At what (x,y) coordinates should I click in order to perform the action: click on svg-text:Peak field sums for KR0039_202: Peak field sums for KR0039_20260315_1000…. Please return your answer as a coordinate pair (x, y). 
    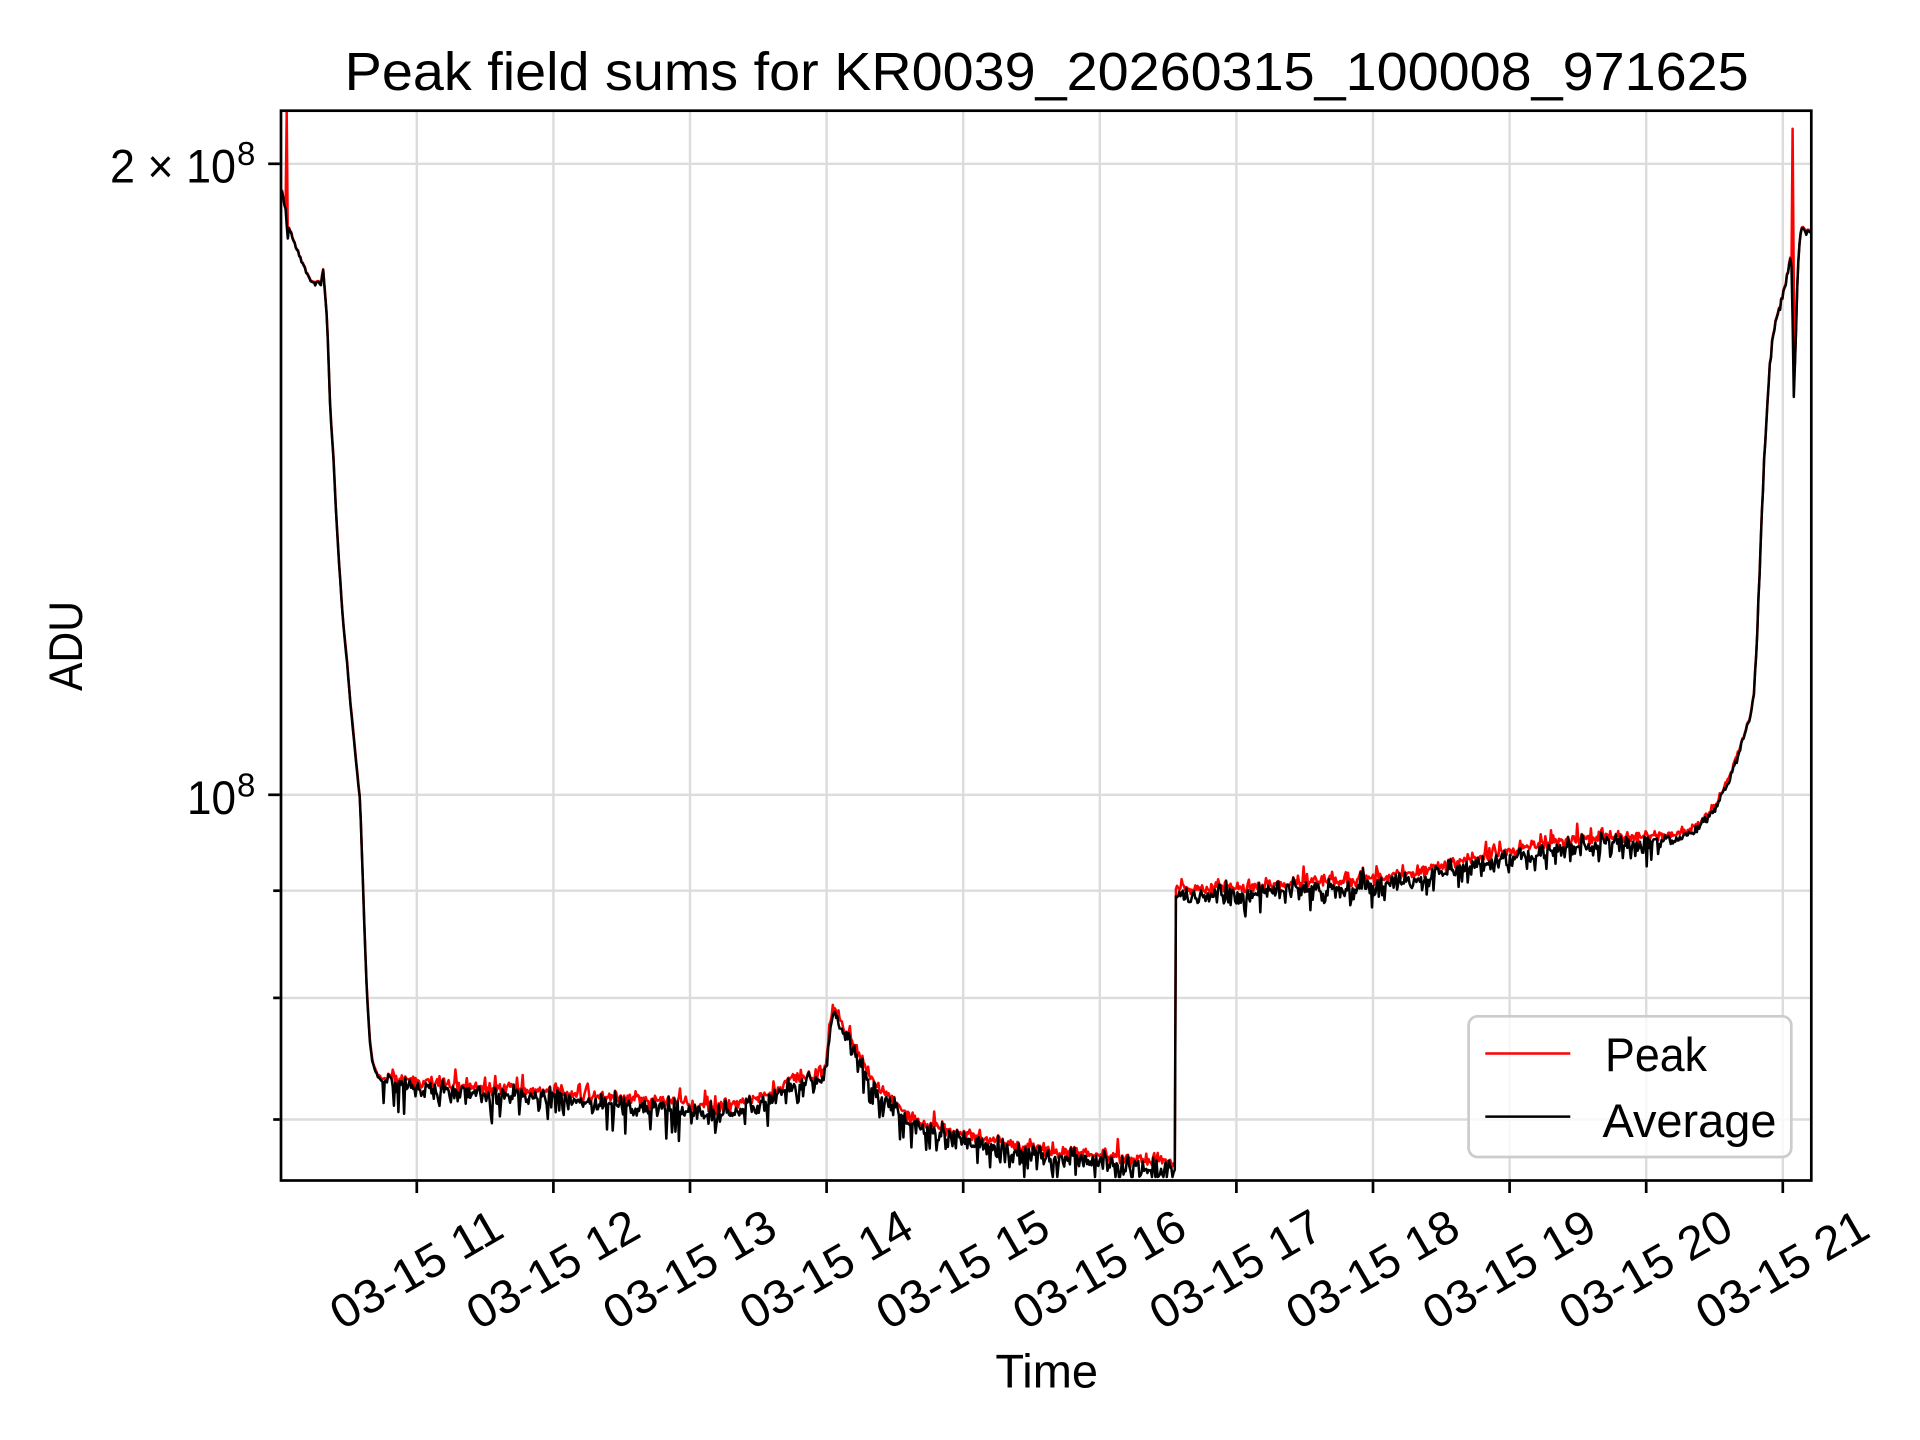
    Looking at the image, I should click on (1047, 72).